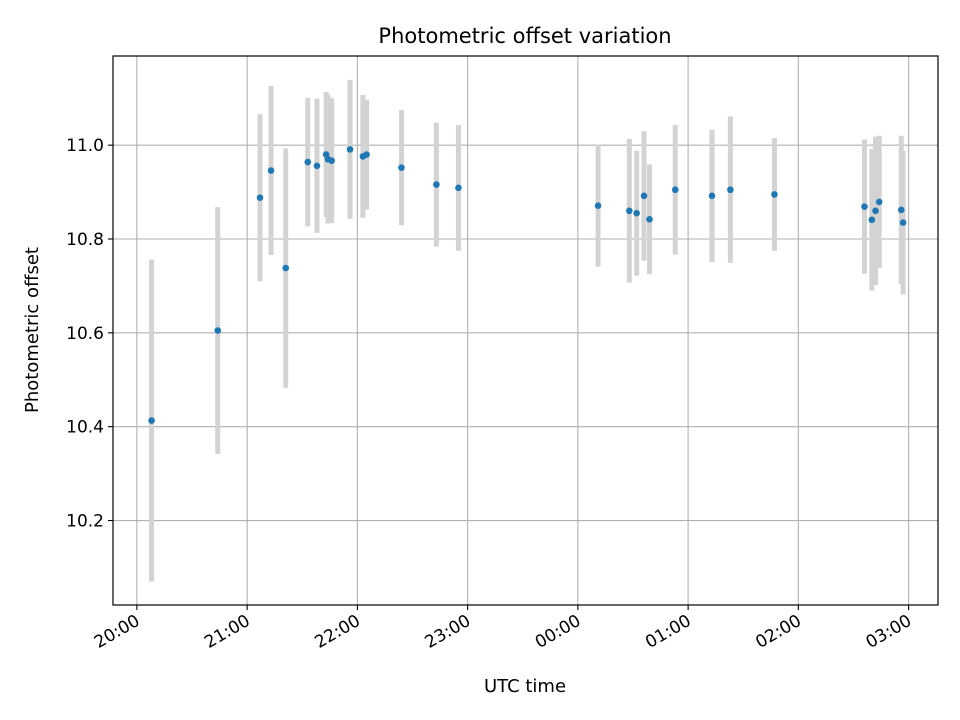 The image size is (960, 720). What do you see at coordinates (525, 686) in the screenshot?
I see `x-axis-label: UTC time` at bounding box center [525, 686].